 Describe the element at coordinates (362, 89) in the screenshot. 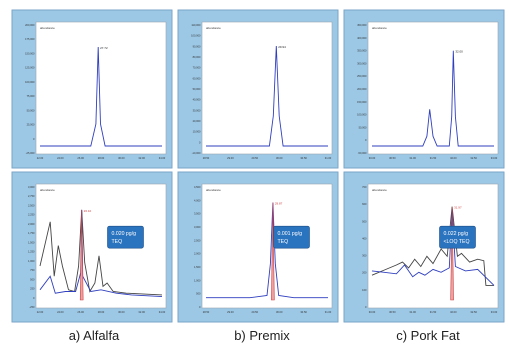

I see `y-tick-label: 200,000` at that location.